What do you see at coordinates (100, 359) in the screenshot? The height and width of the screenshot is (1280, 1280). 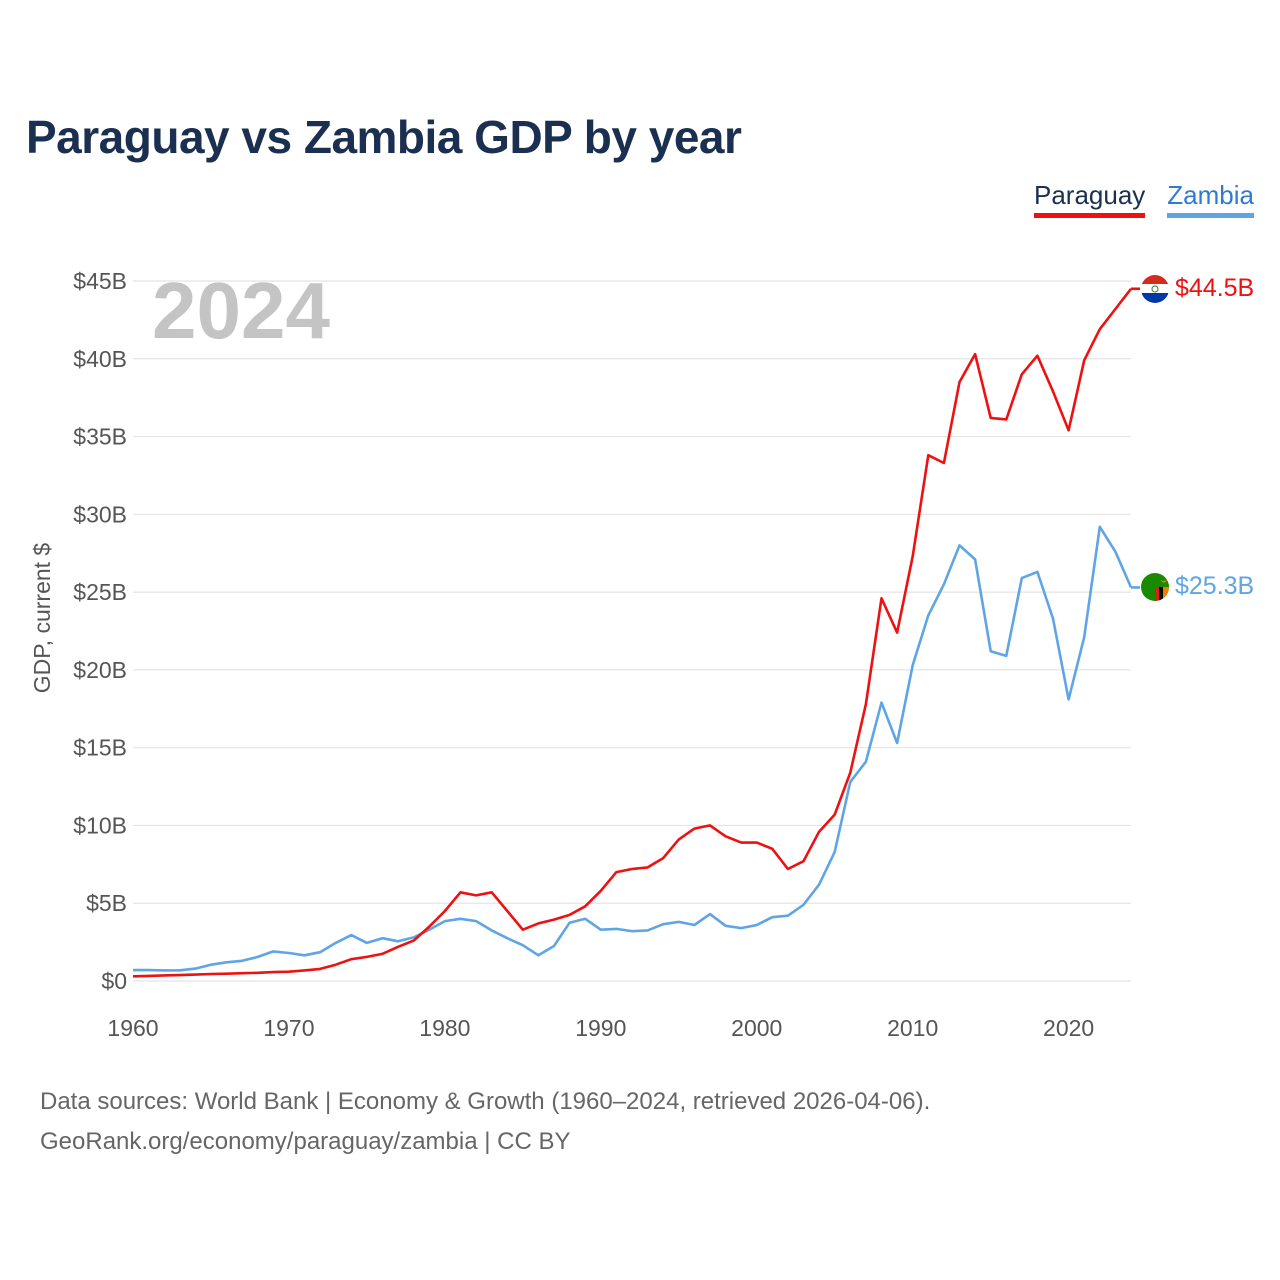 I see `y-tick-label: $40B` at bounding box center [100, 359].